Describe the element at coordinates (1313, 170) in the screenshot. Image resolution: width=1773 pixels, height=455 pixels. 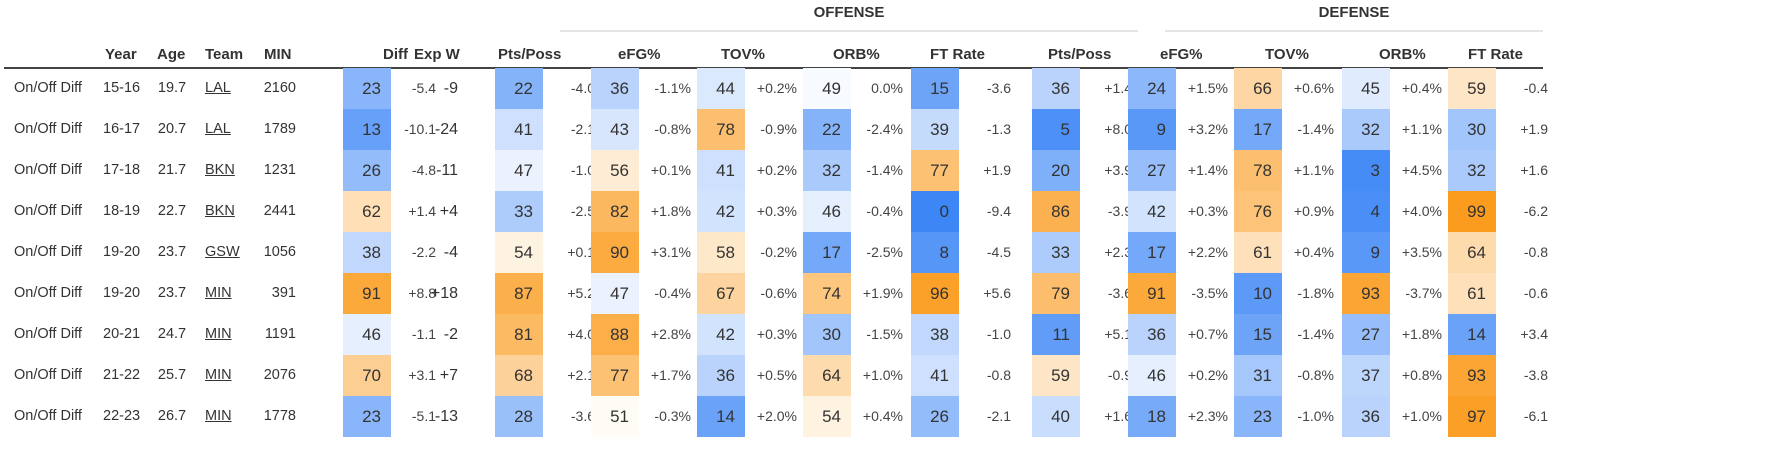
I see `defense-value: +1.1%` at that location.